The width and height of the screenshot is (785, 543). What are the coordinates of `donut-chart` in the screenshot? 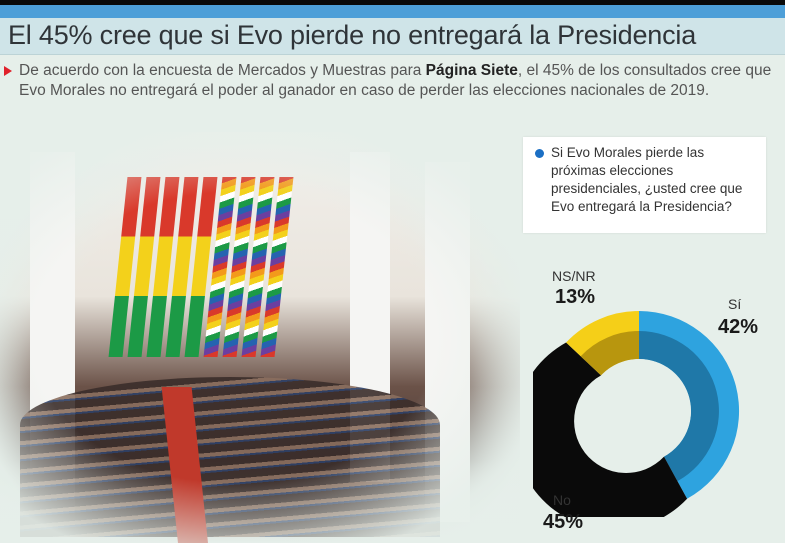 It's located at (636, 414).